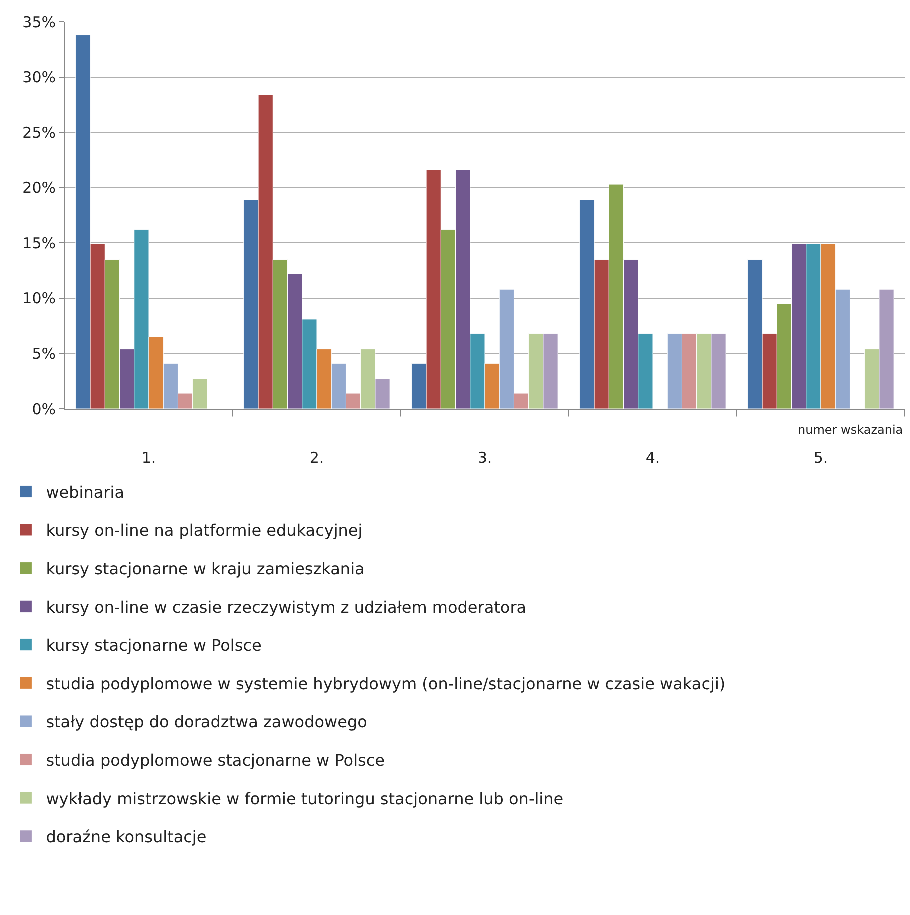  I want to click on y-tick-label: 30%, so click(39, 77).